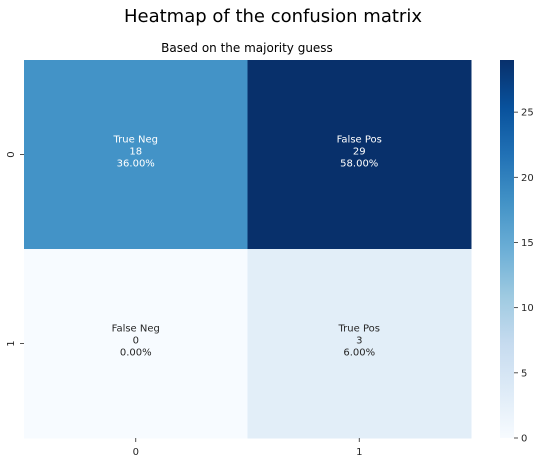 The width and height of the screenshot is (544, 462). Describe the element at coordinates (527, 308) in the screenshot. I see `colorbar-tick-label-2: 10` at that location.